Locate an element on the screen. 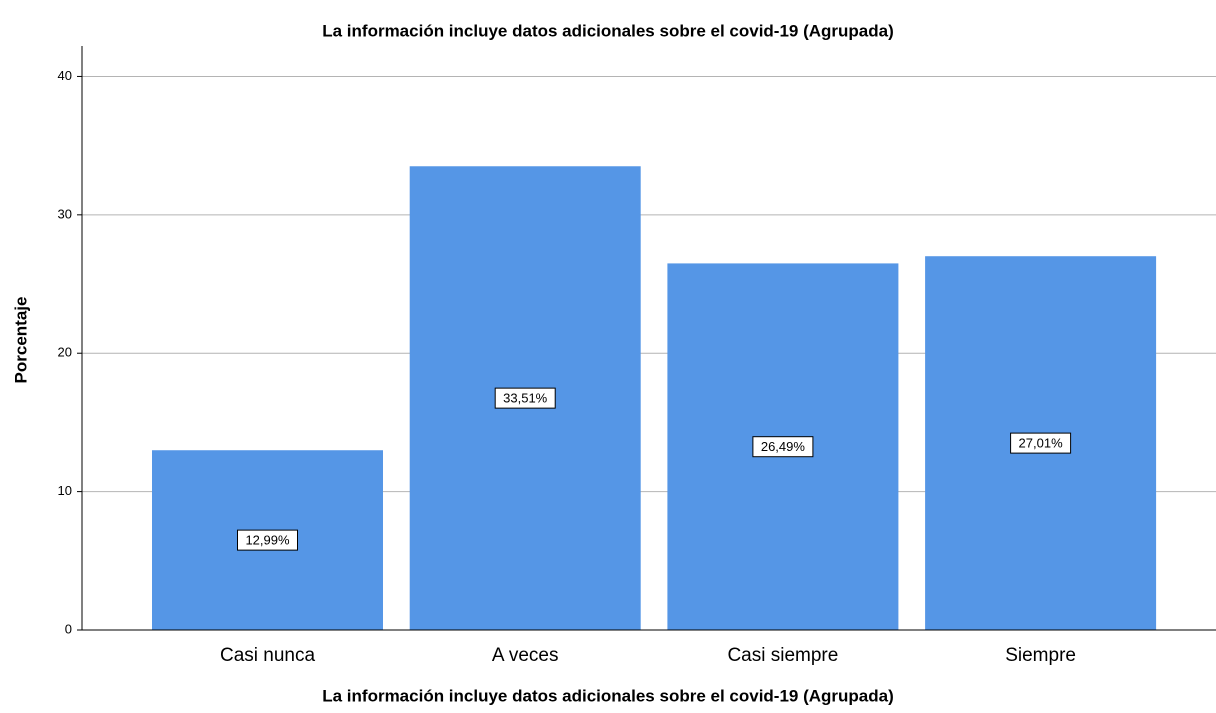 This screenshot has height=713, width=1216. y-tick-label: 30 is located at coordinates (65, 213).